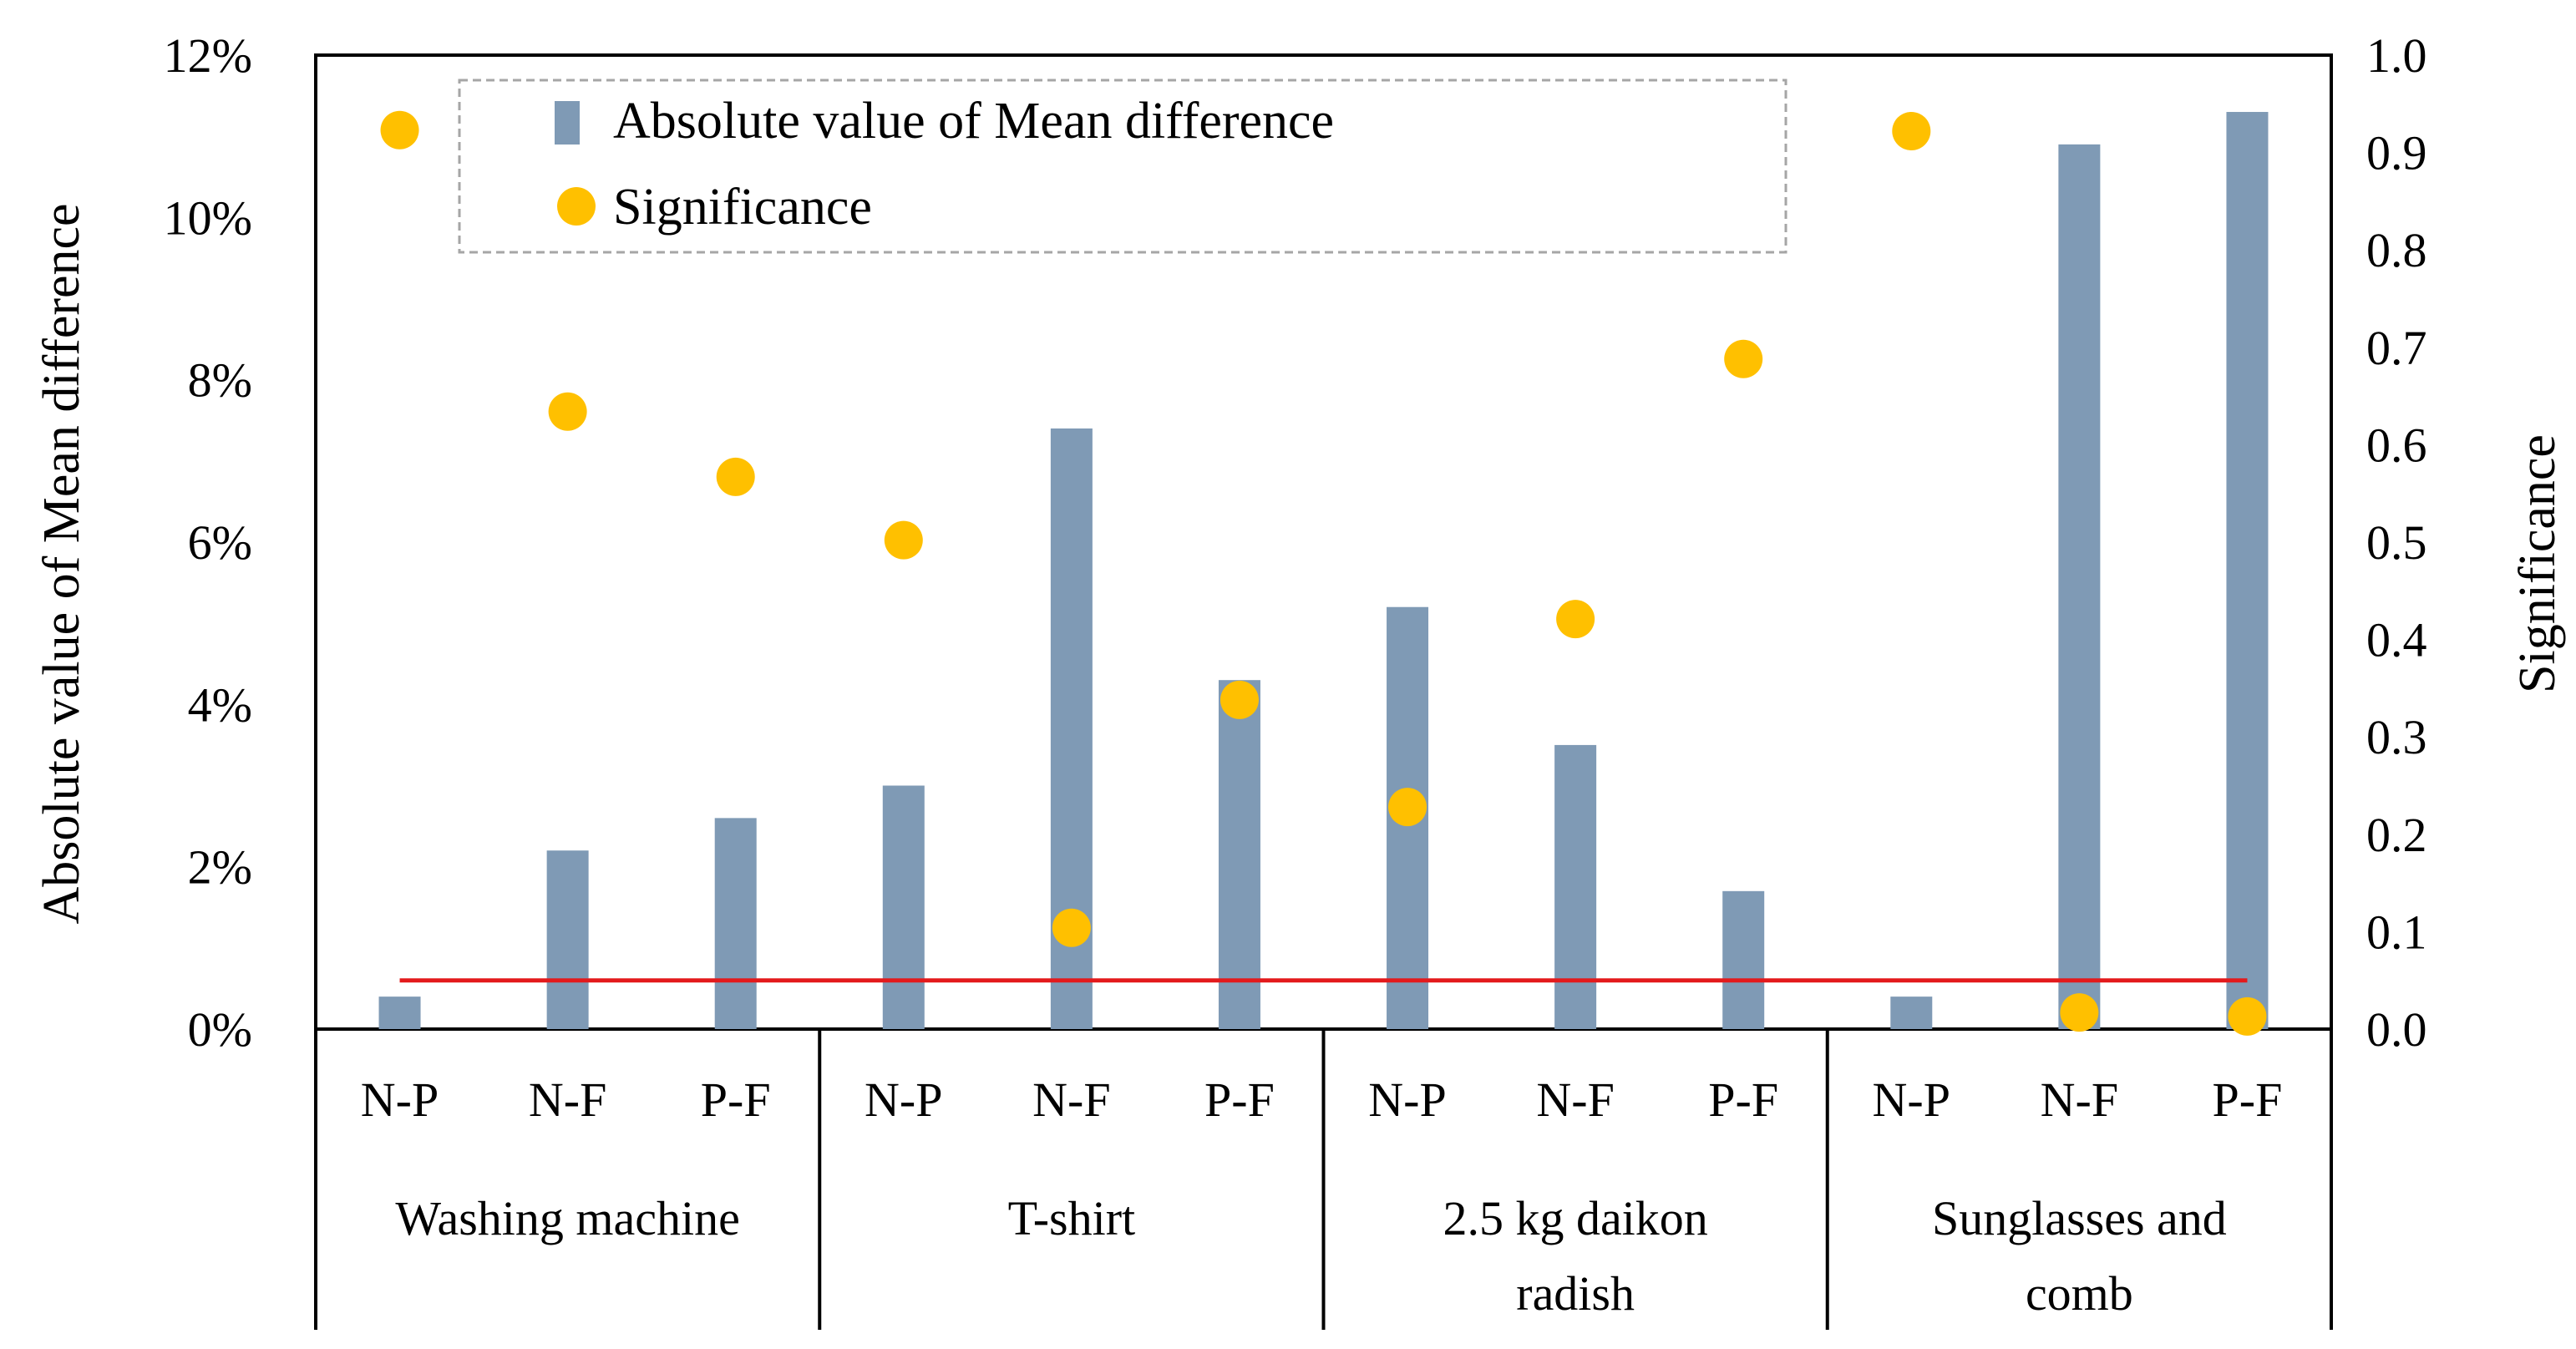  What do you see at coordinates (220, 867) in the screenshot?
I see `left-tick-label: 2%` at bounding box center [220, 867].